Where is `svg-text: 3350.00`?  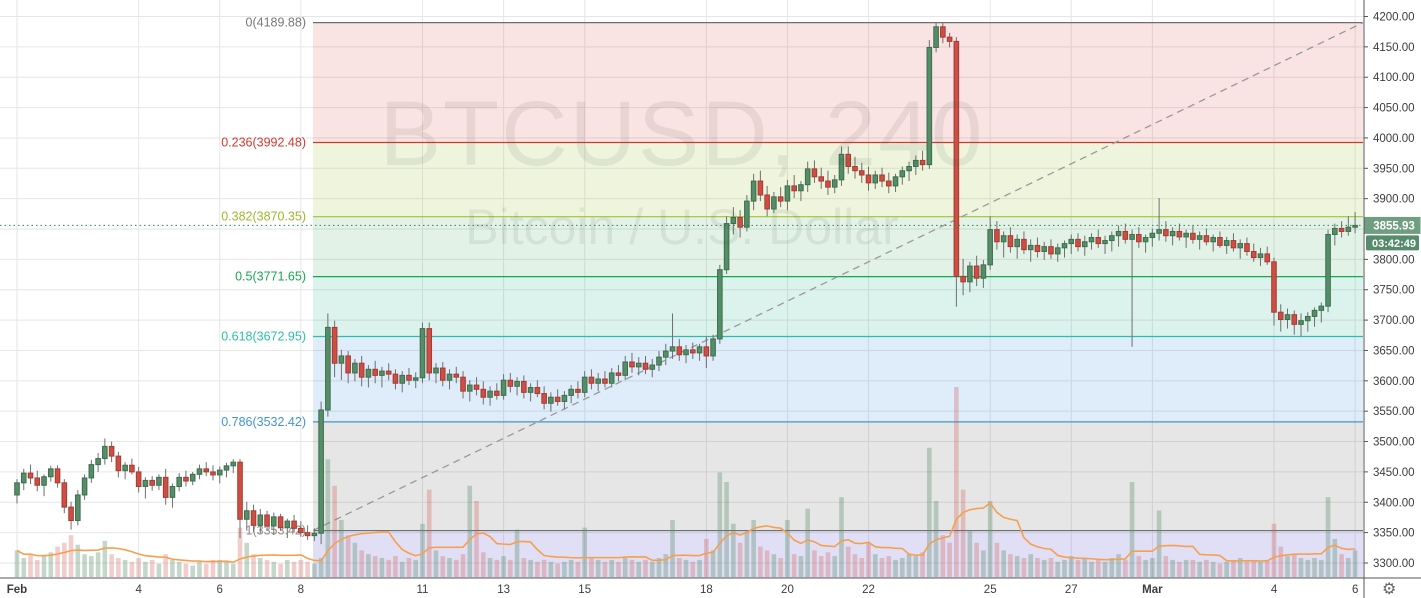 svg-text: 3350.00 is located at coordinates (1394, 534).